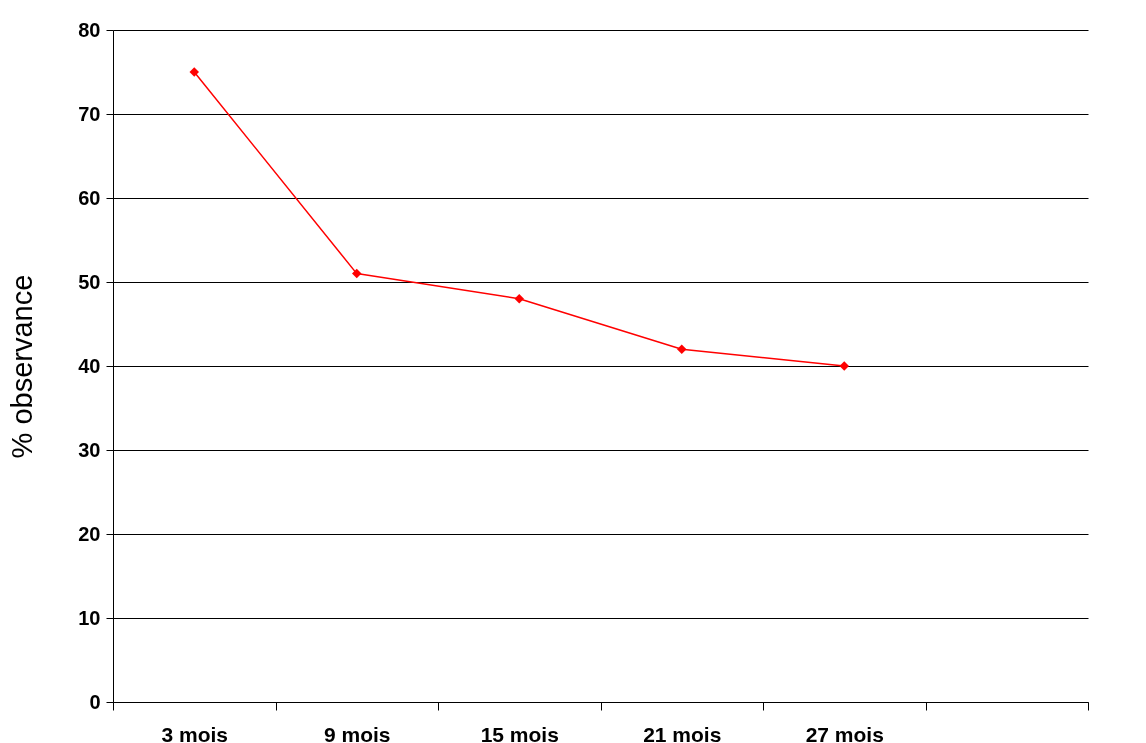 This screenshot has height=743, width=1146. I want to click on y-tick-label: 40, so click(89, 365).